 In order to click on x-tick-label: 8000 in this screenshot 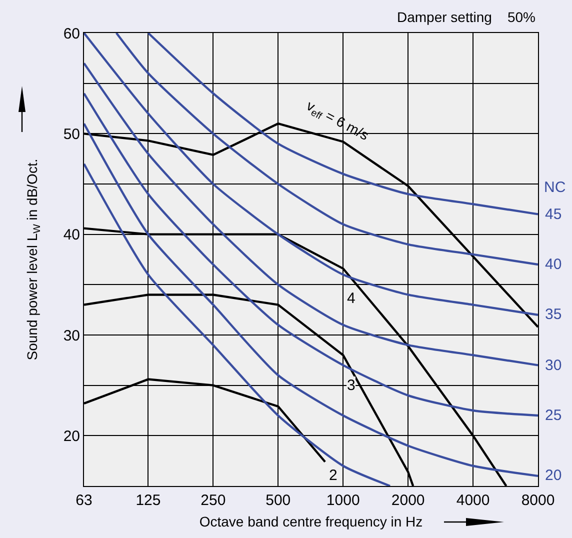, I will do `click(538, 500)`.